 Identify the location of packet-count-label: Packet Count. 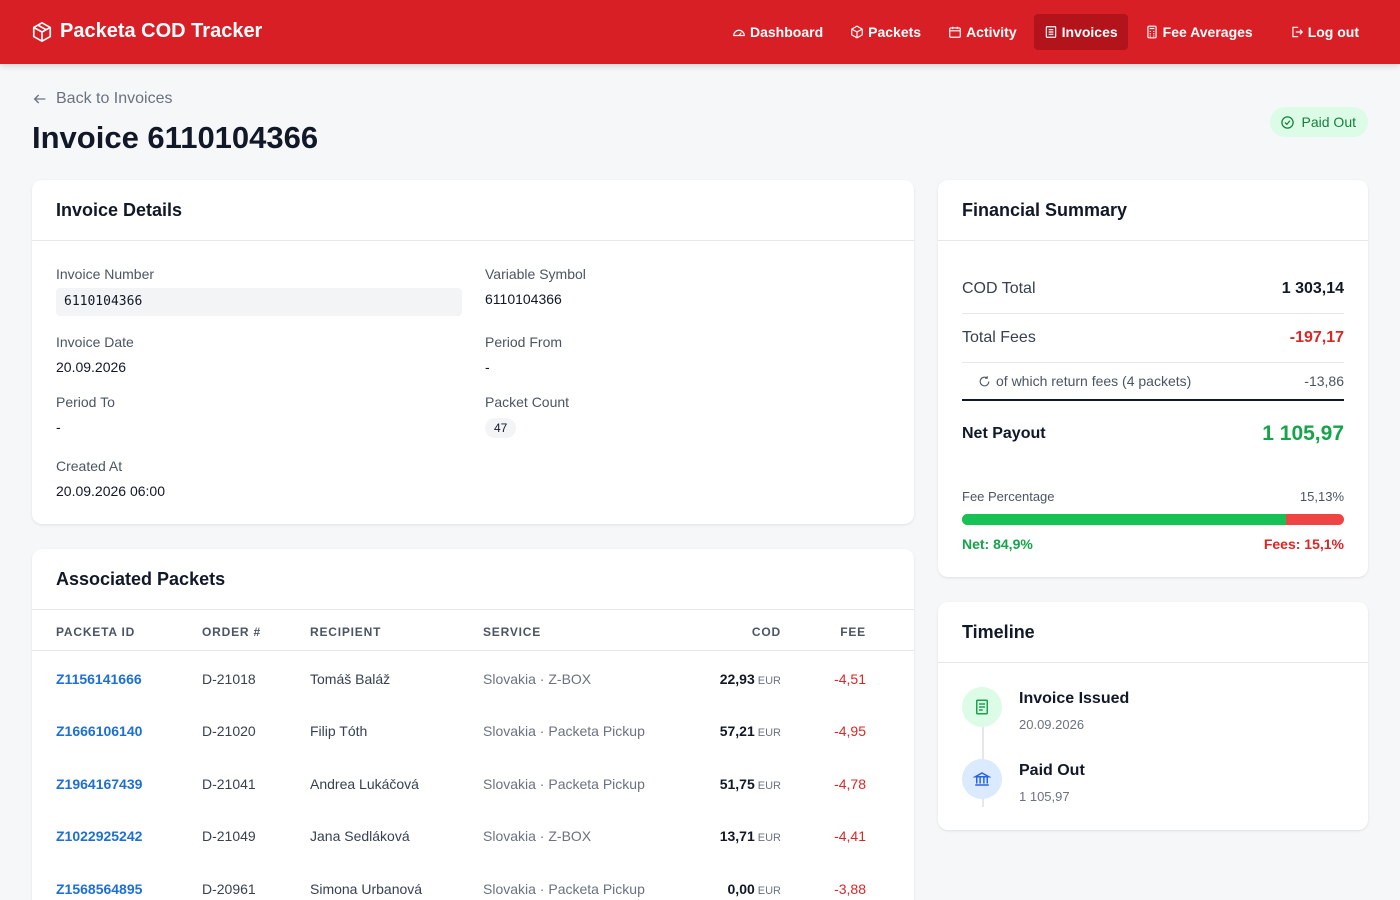
(527, 402).